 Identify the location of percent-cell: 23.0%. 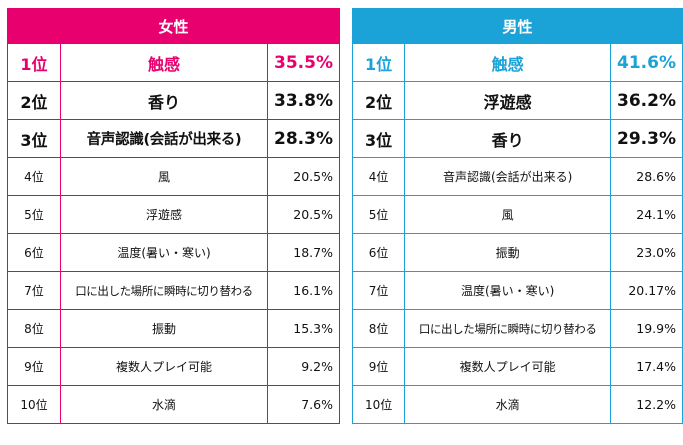
(646, 252).